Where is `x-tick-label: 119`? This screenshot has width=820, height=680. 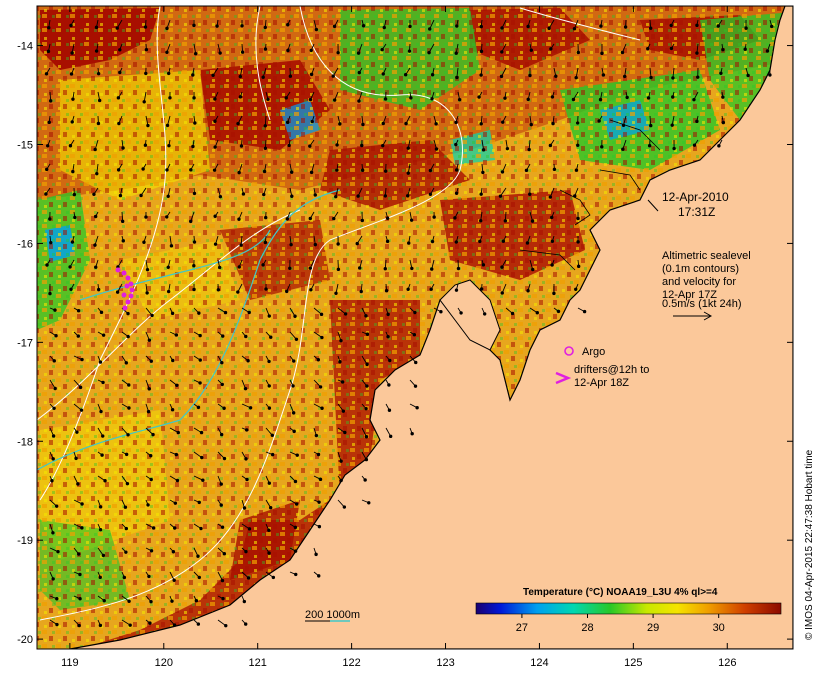 x-tick-label: 119 is located at coordinates (70, 663).